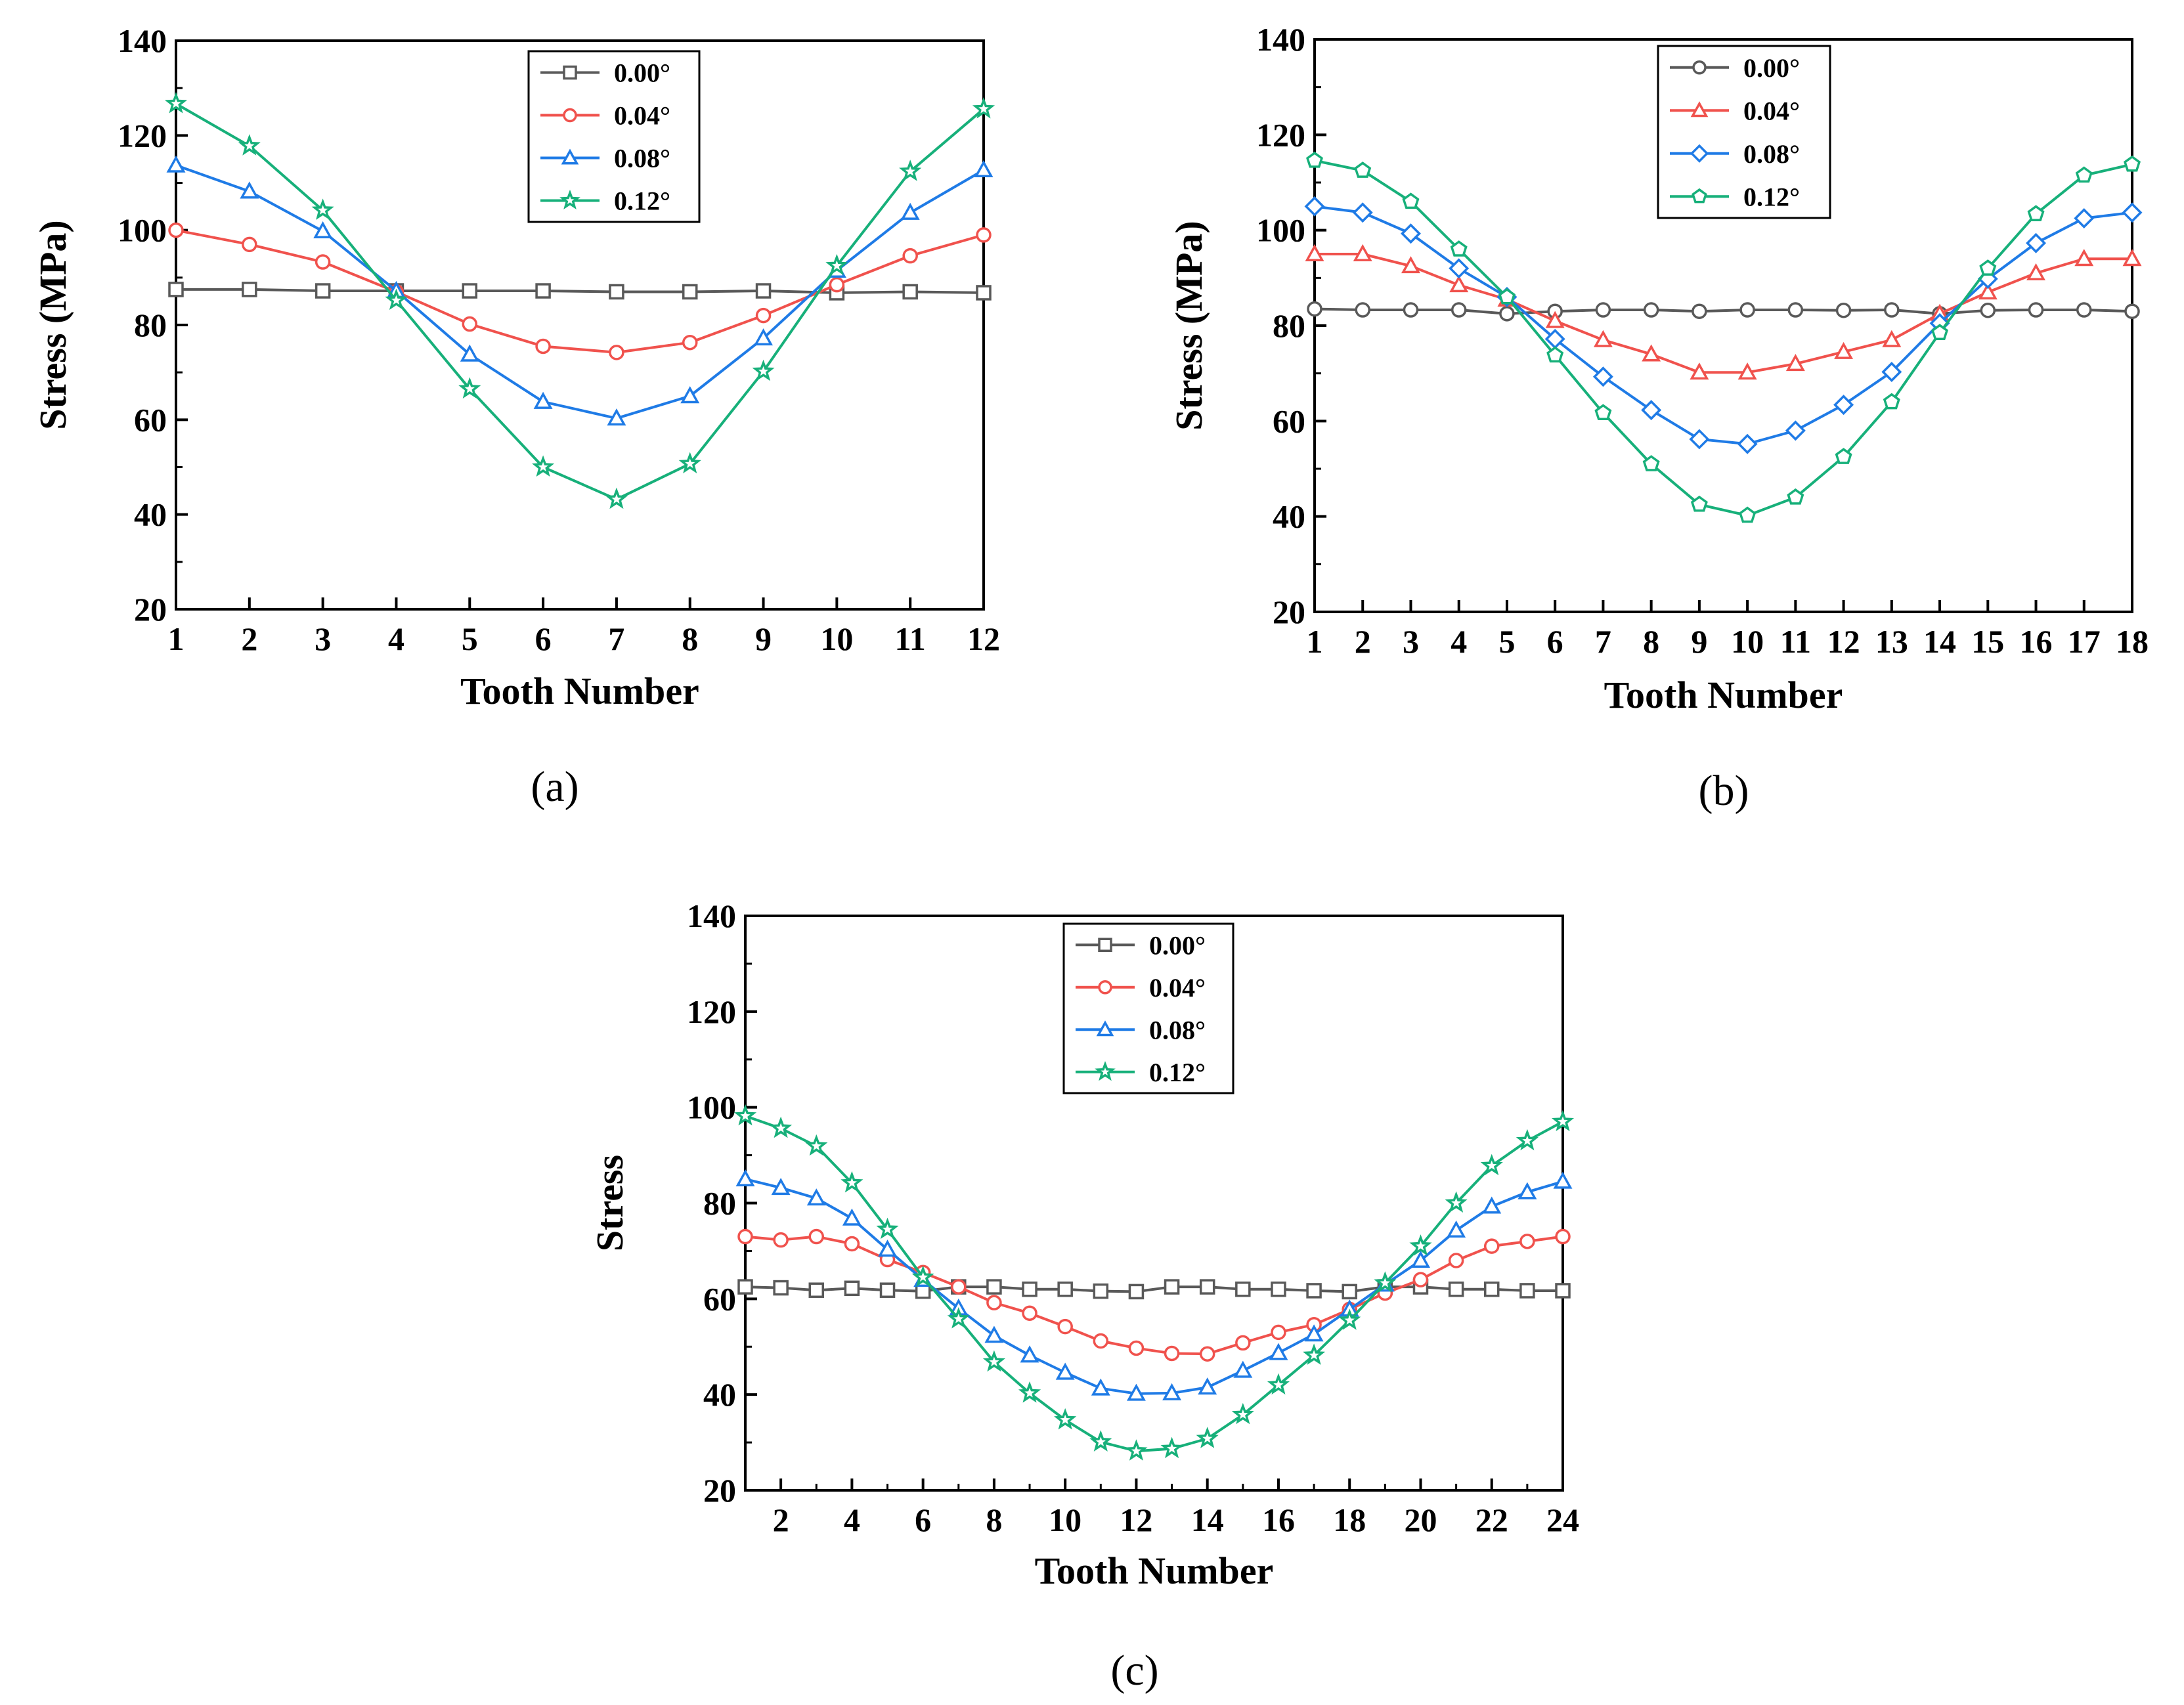 The image size is (2184, 1705). What do you see at coordinates (1771, 154) in the screenshot?
I see `legend-label: 0.08°` at bounding box center [1771, 154].